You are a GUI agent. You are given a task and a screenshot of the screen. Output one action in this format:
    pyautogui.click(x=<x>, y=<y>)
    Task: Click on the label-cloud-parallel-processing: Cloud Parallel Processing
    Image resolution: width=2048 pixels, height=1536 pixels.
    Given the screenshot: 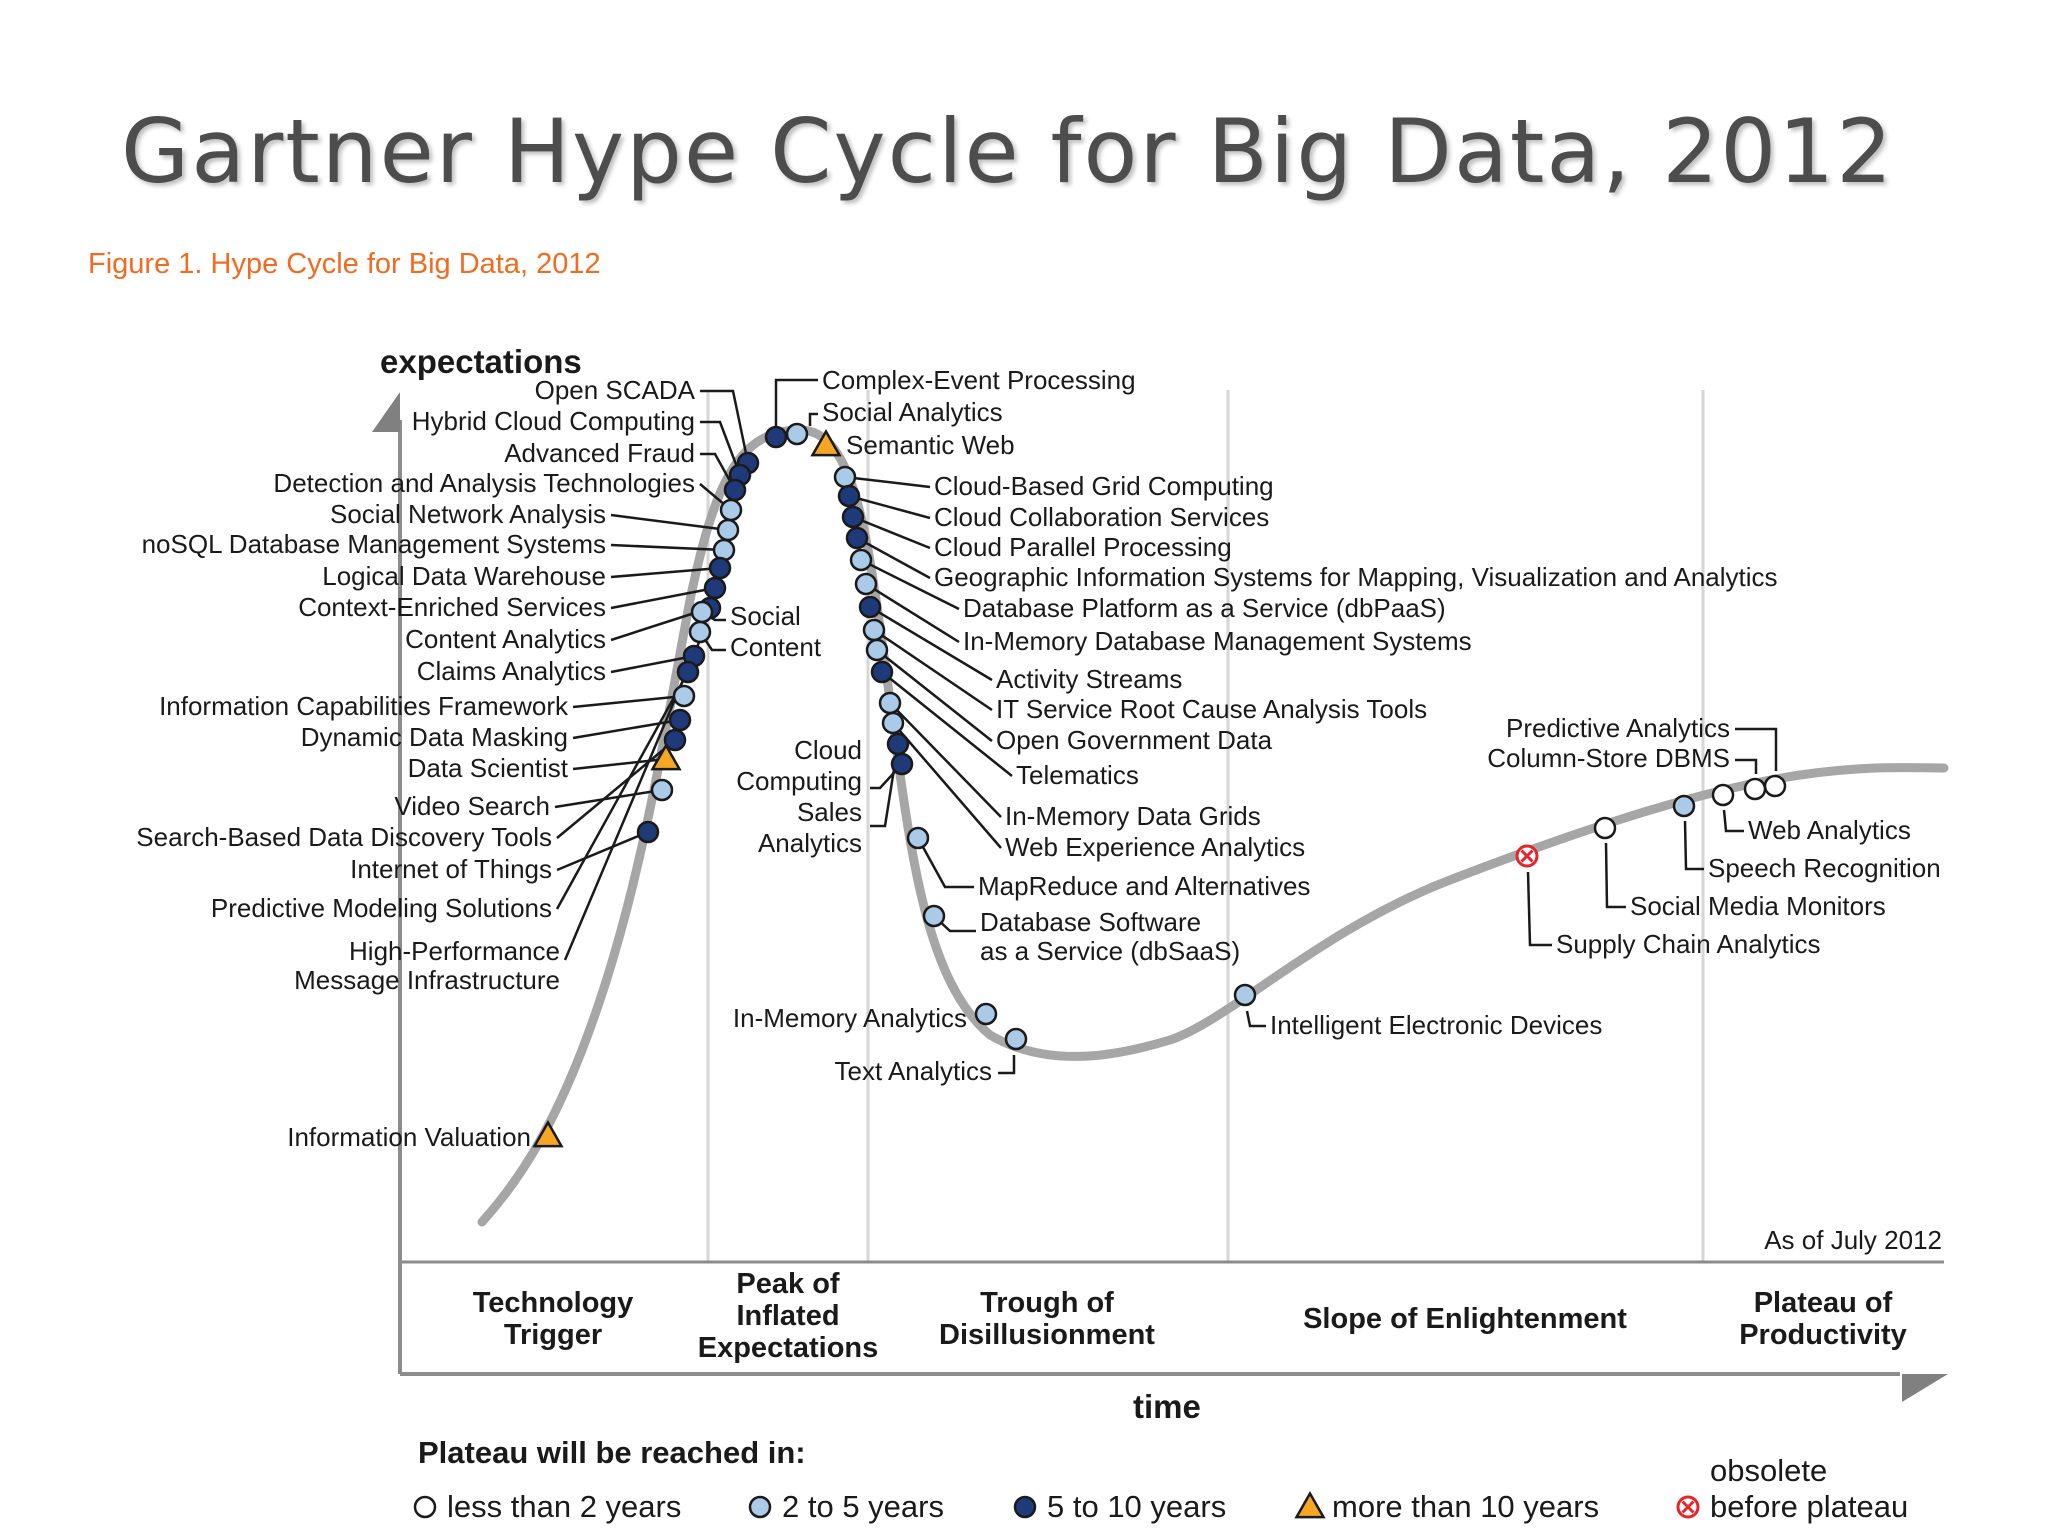 What is the action you would take?
    pyautogui.click(x=1083, y=547)
    